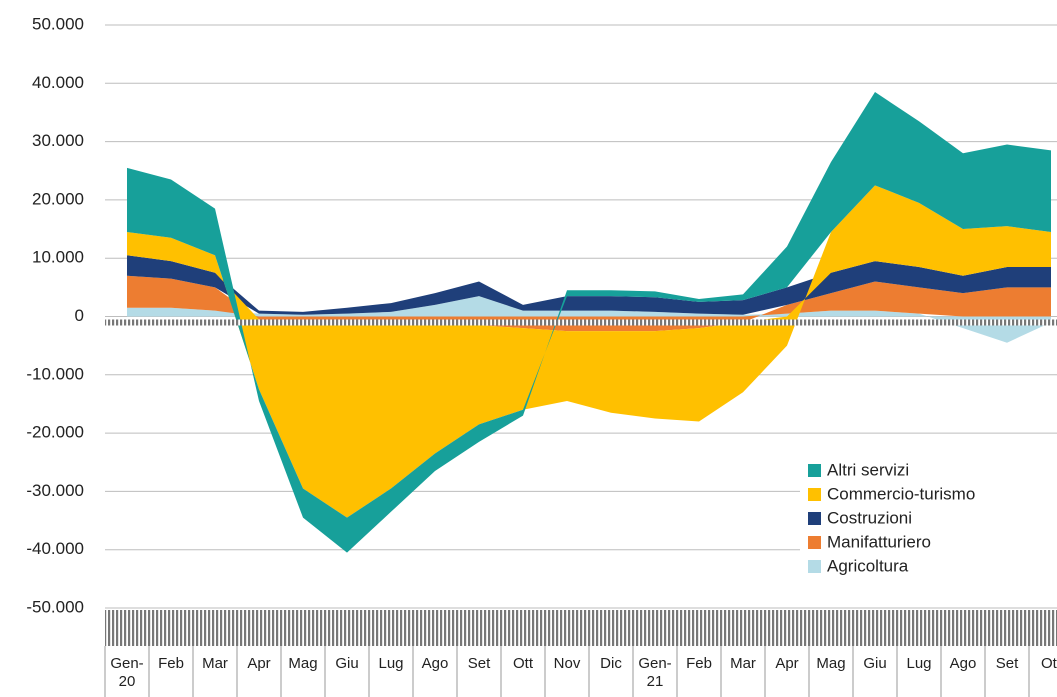  What do you see at coordinates (55, 432) in the screenshot?
I see `y-tick-label: -20.000` at bounding box center [55, 432].